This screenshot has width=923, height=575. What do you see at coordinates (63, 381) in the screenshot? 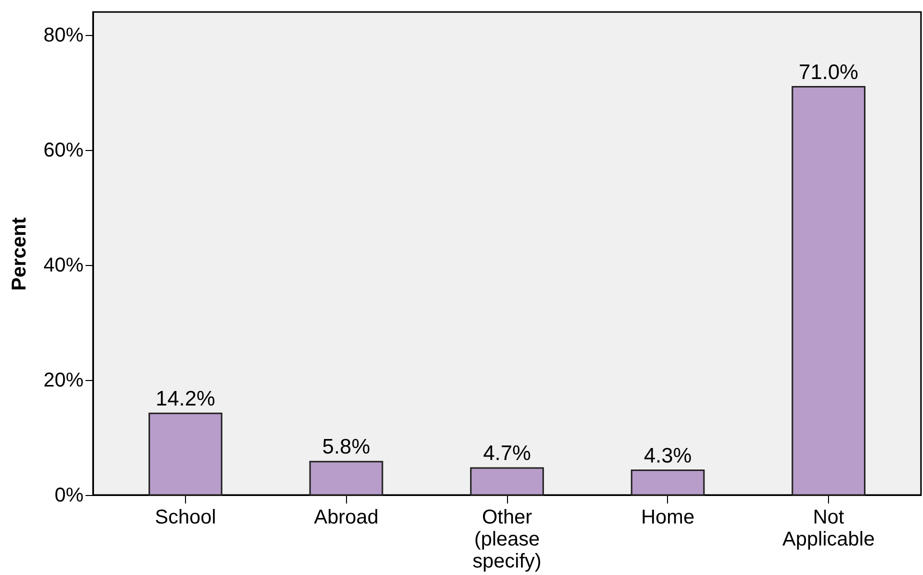
I see `y-tick-label: 20%` at bounding box center [63, 381].